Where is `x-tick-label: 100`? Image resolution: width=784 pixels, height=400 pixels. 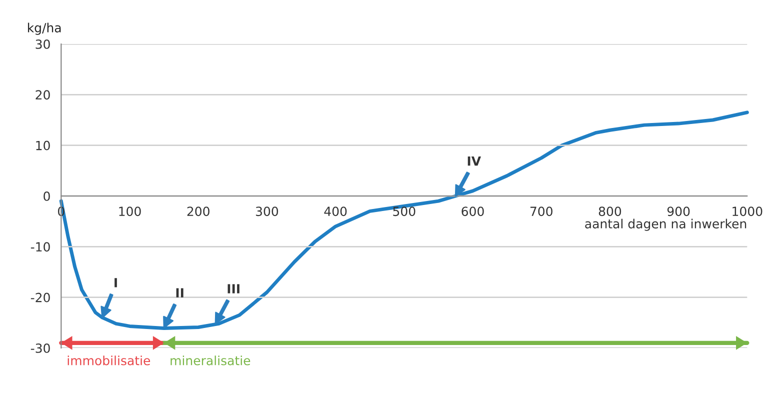 x-tick-label: 100 is located at coordinates (130, 211).